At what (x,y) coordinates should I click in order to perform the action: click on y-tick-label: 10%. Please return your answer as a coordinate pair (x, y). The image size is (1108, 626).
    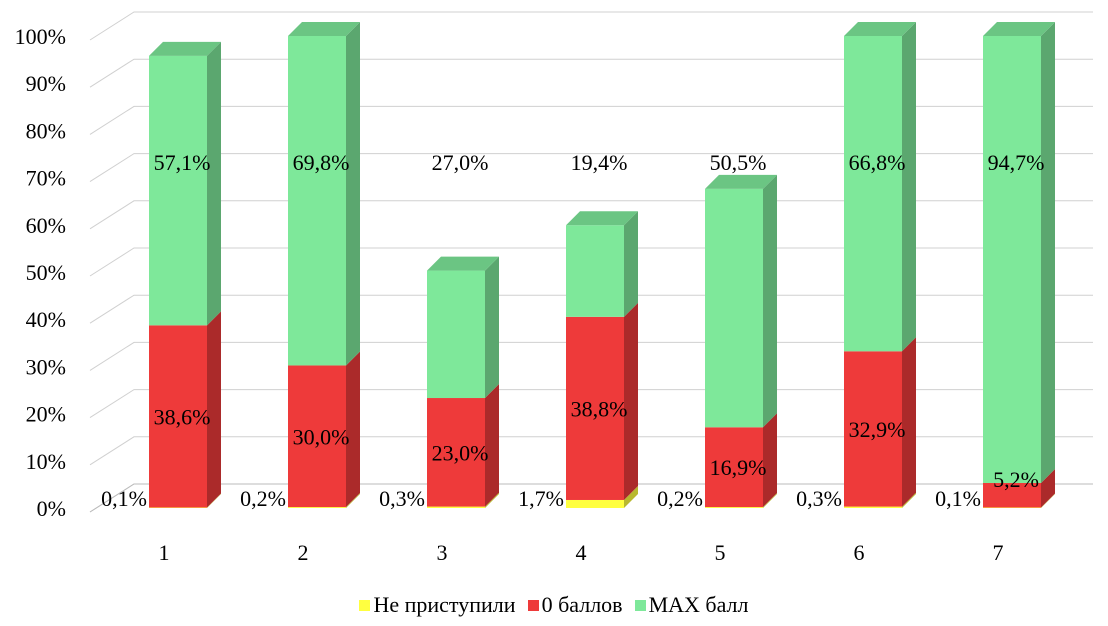
    Looking at the image, I should click on (46, 461).